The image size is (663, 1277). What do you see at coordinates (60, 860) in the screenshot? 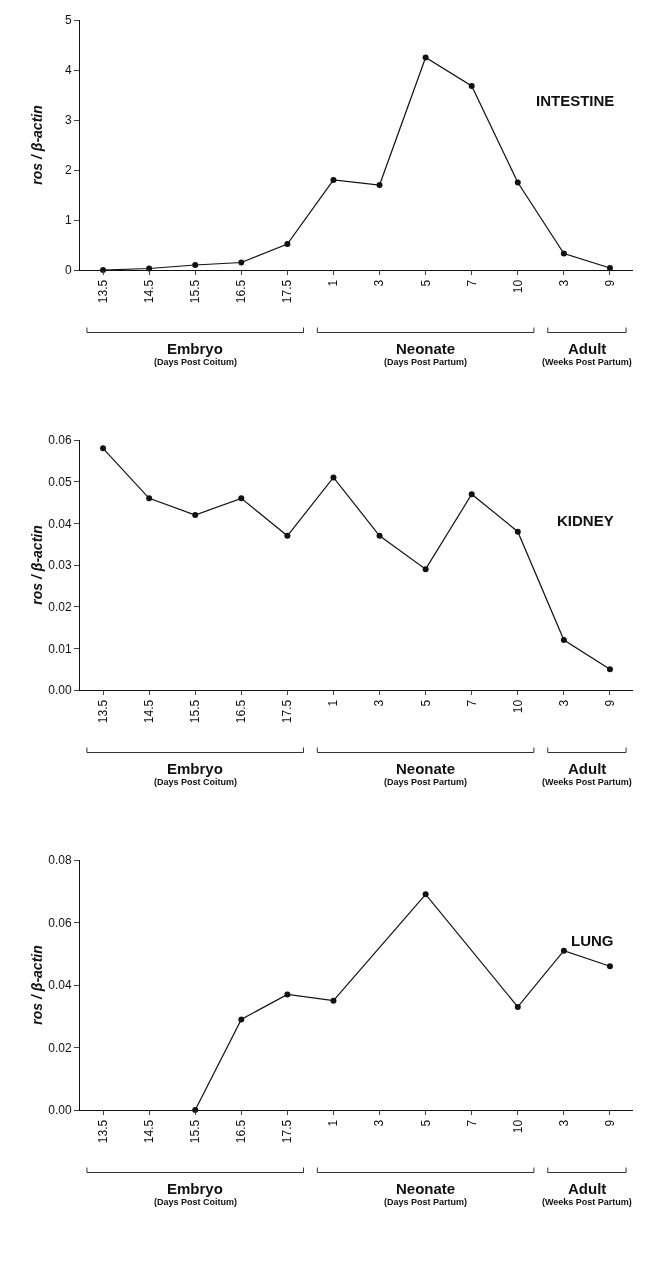
I see `y-tick-label: 0.08` at bounding box center [60, 860].